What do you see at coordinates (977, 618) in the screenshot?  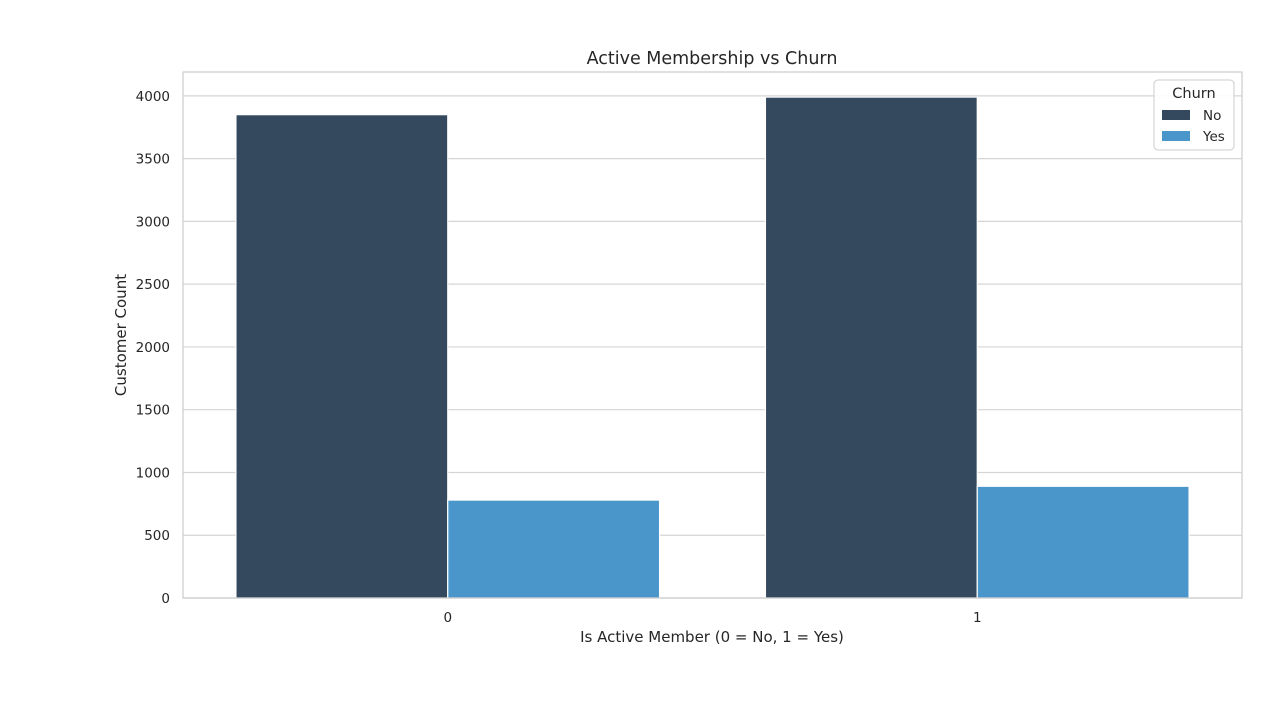 I see `x-tick-label: 1` at bounding box center [977, 618].